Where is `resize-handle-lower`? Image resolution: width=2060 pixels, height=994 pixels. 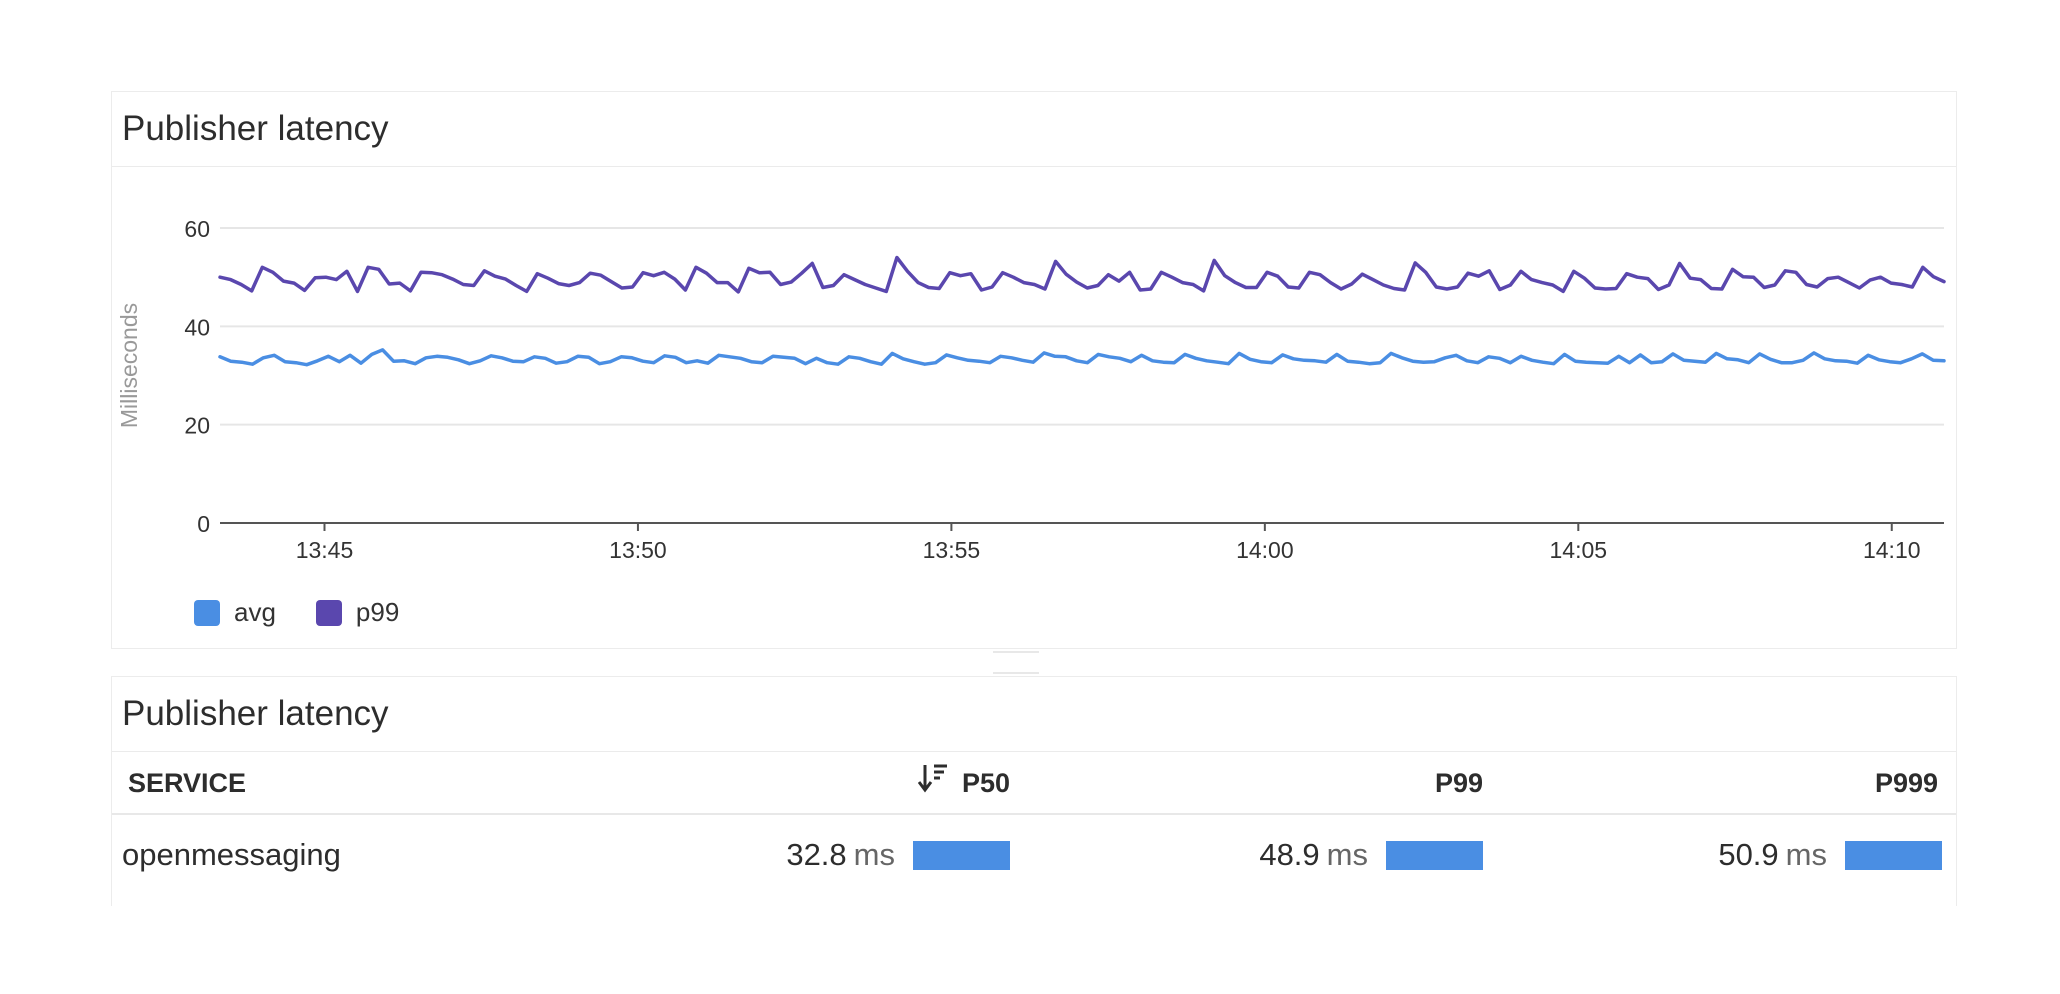 resize-handle-lower is located at coordinates (1016, 673).